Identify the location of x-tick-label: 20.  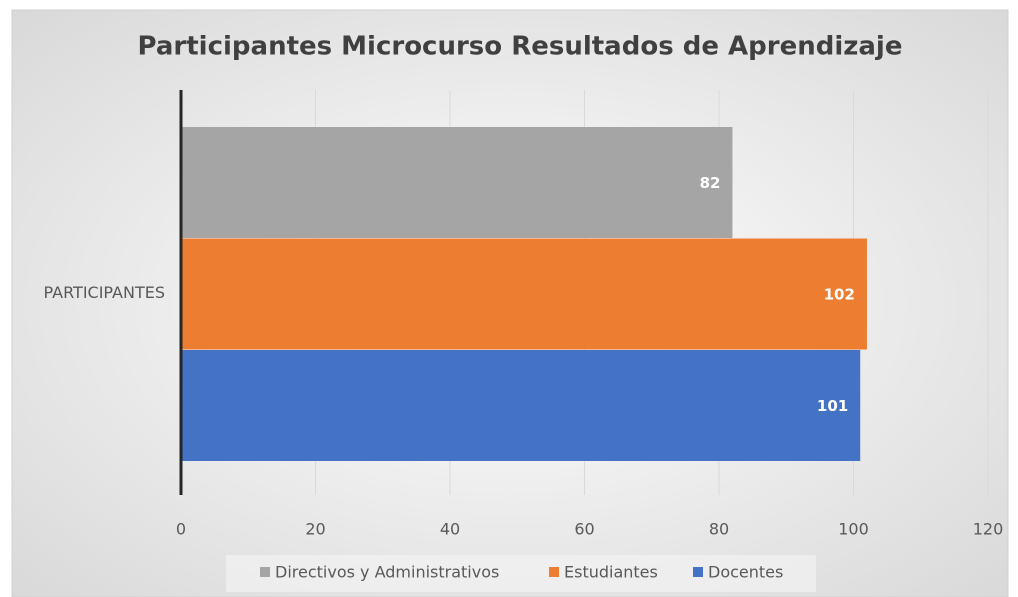
(315, 529).